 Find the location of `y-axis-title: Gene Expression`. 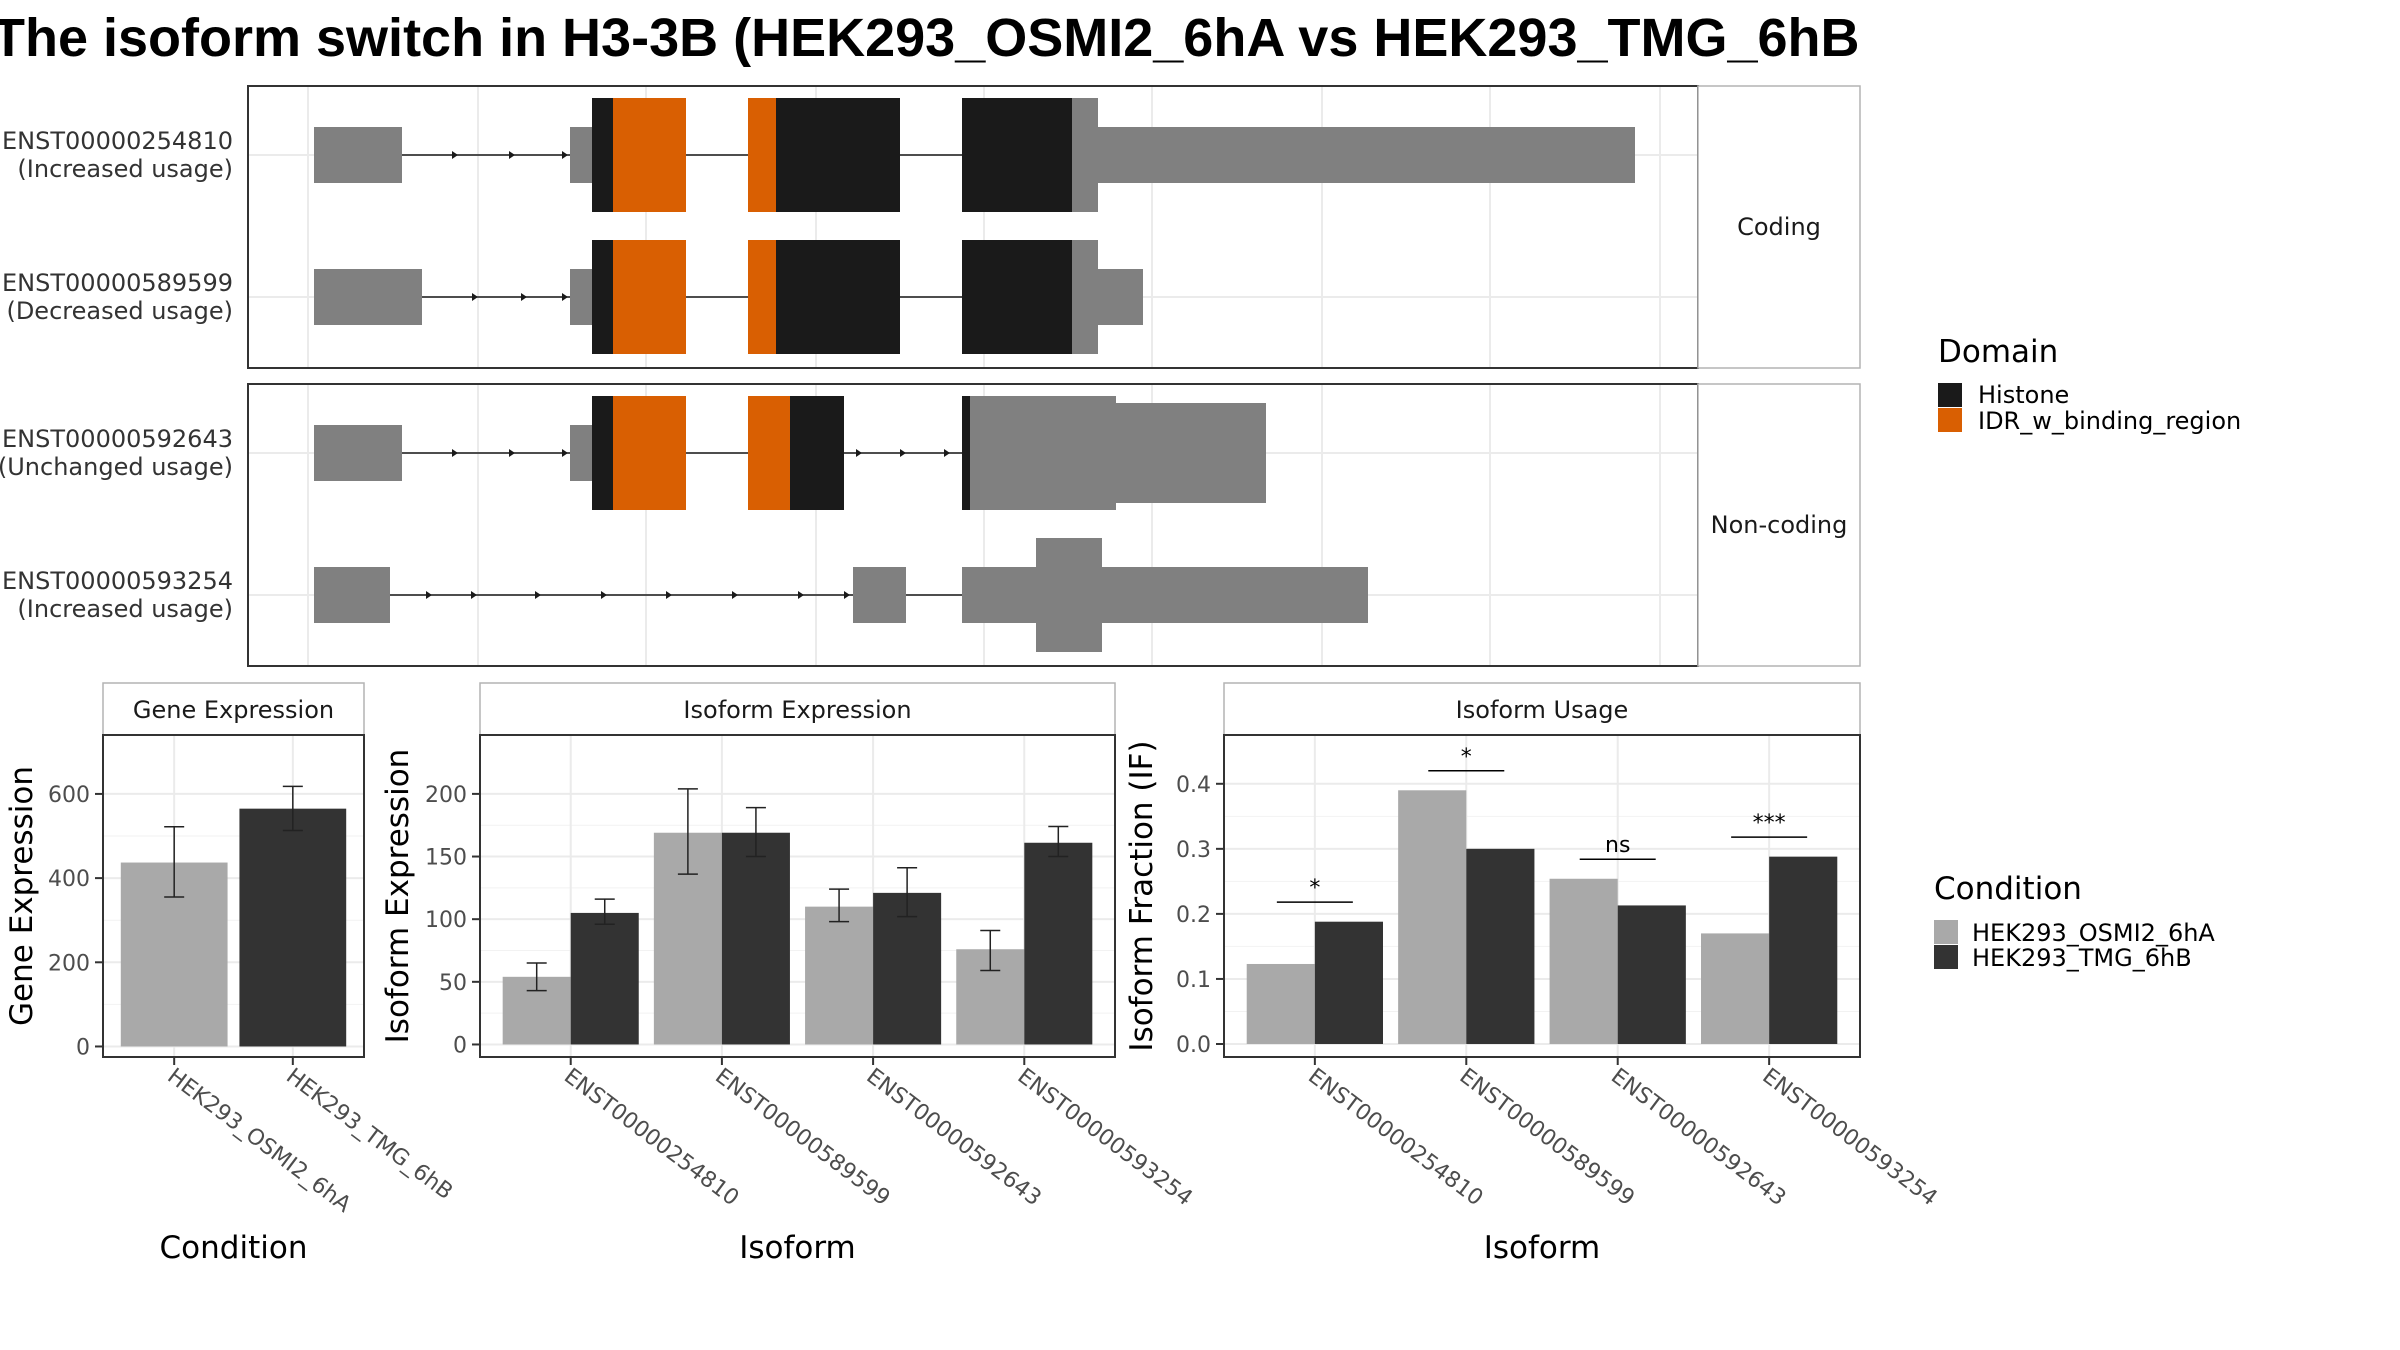

y-axis-title: Gene Expression is located at coordinates (22, 896).